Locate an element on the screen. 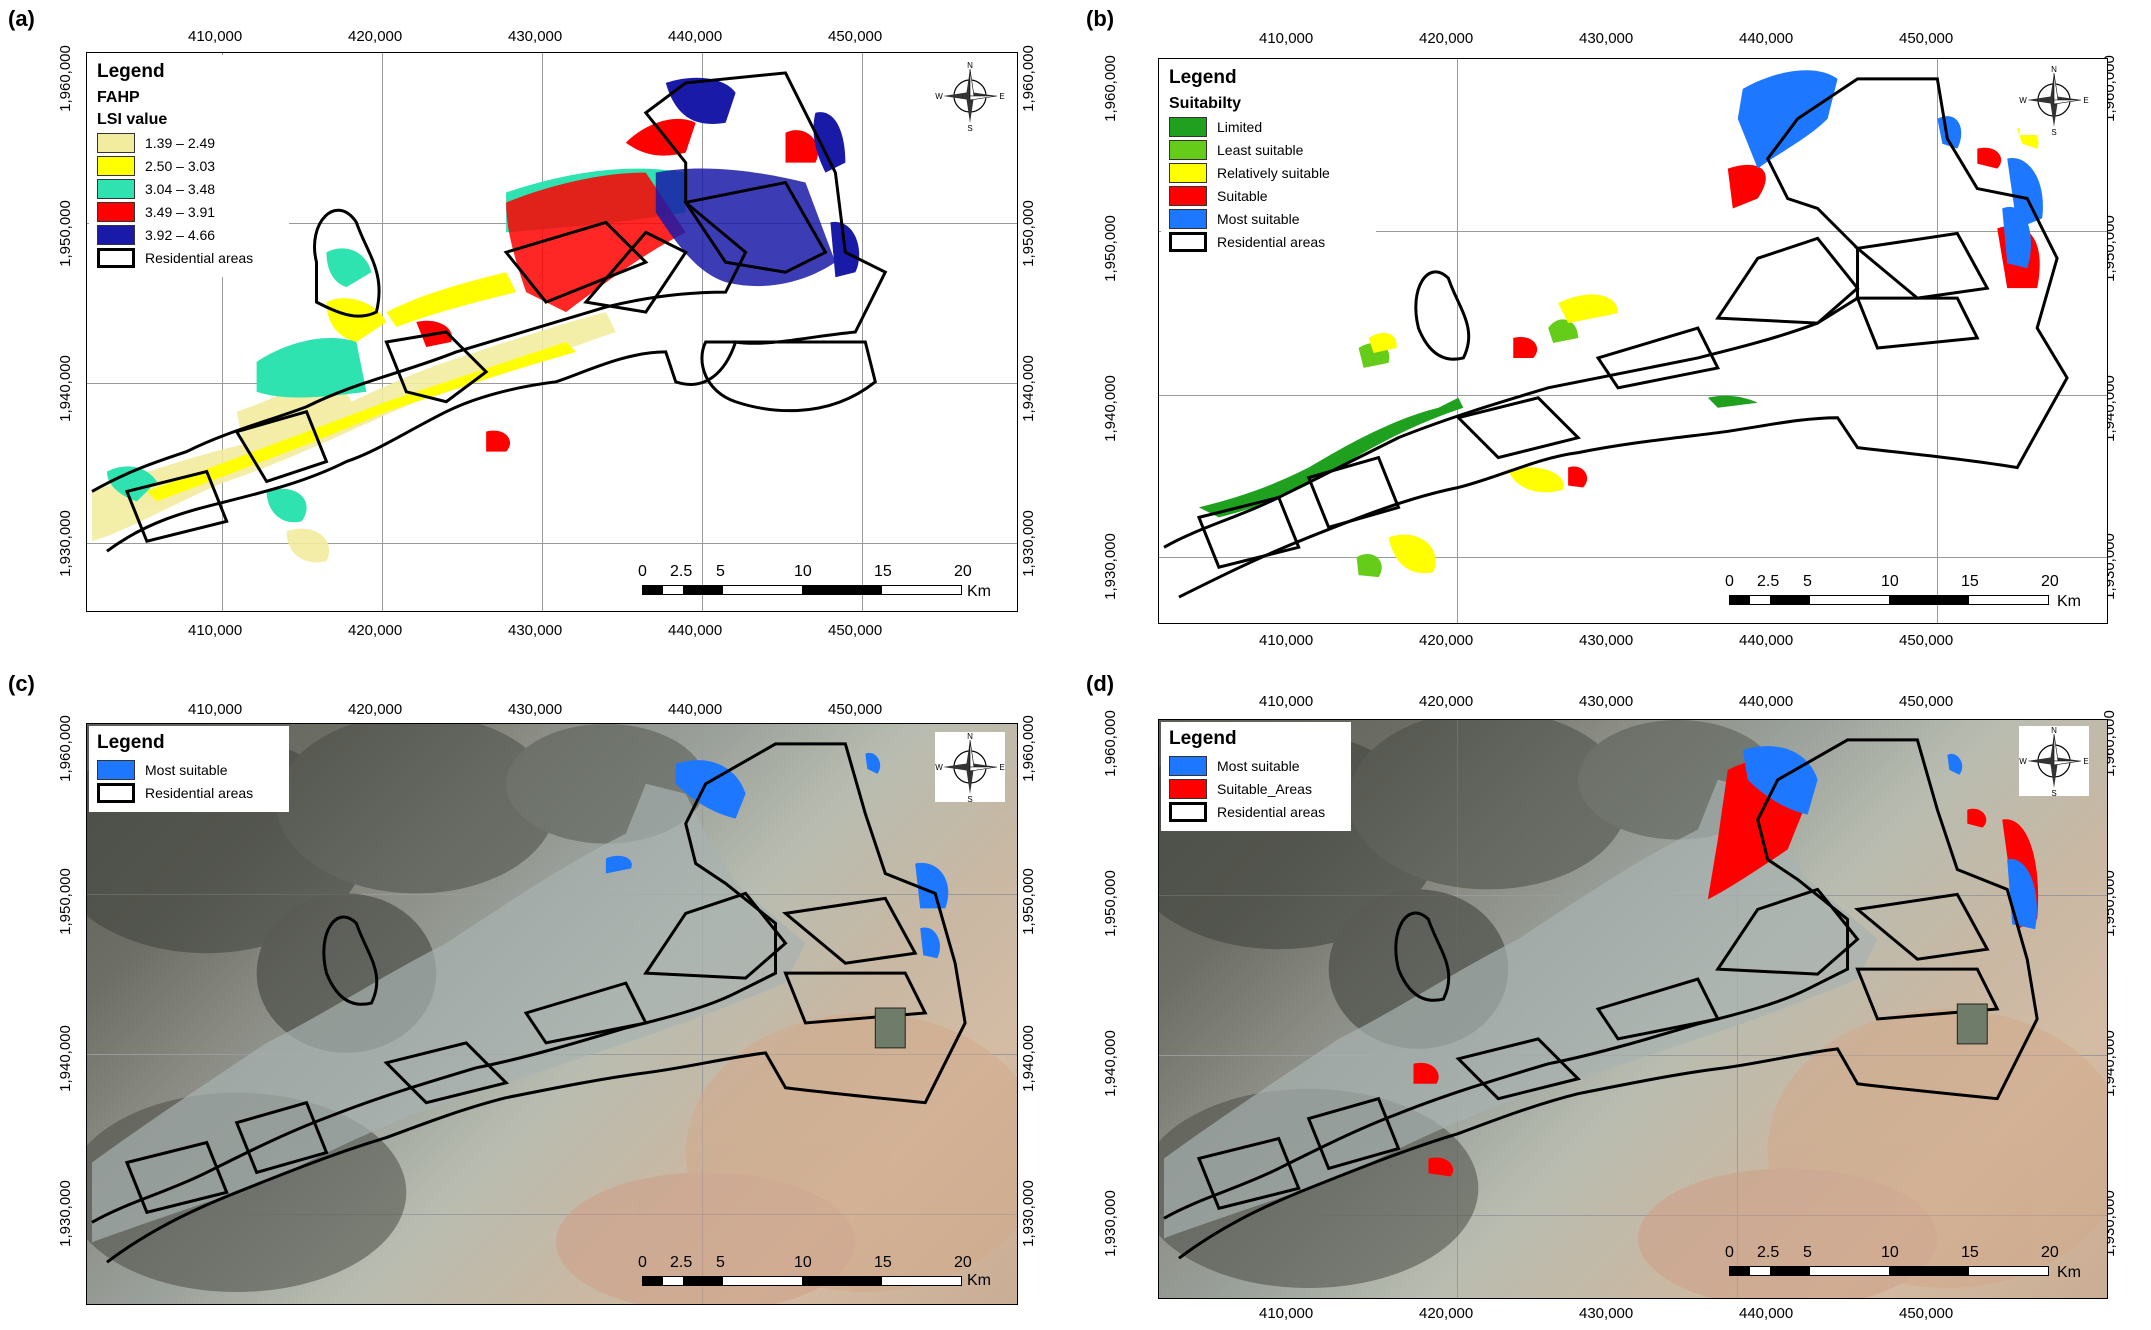 The height and width of the screenshot is (1330, 2151). scale-label: 20 is located at coordinates (963, 1262).